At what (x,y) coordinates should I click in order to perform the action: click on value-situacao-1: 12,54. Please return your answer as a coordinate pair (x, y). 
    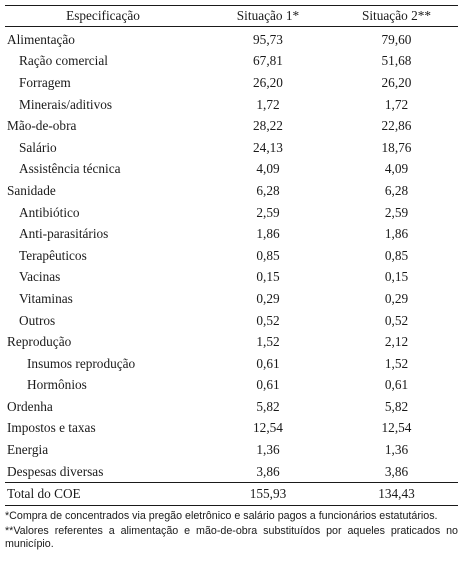
    Looking at the image, I should click on (268, 428).